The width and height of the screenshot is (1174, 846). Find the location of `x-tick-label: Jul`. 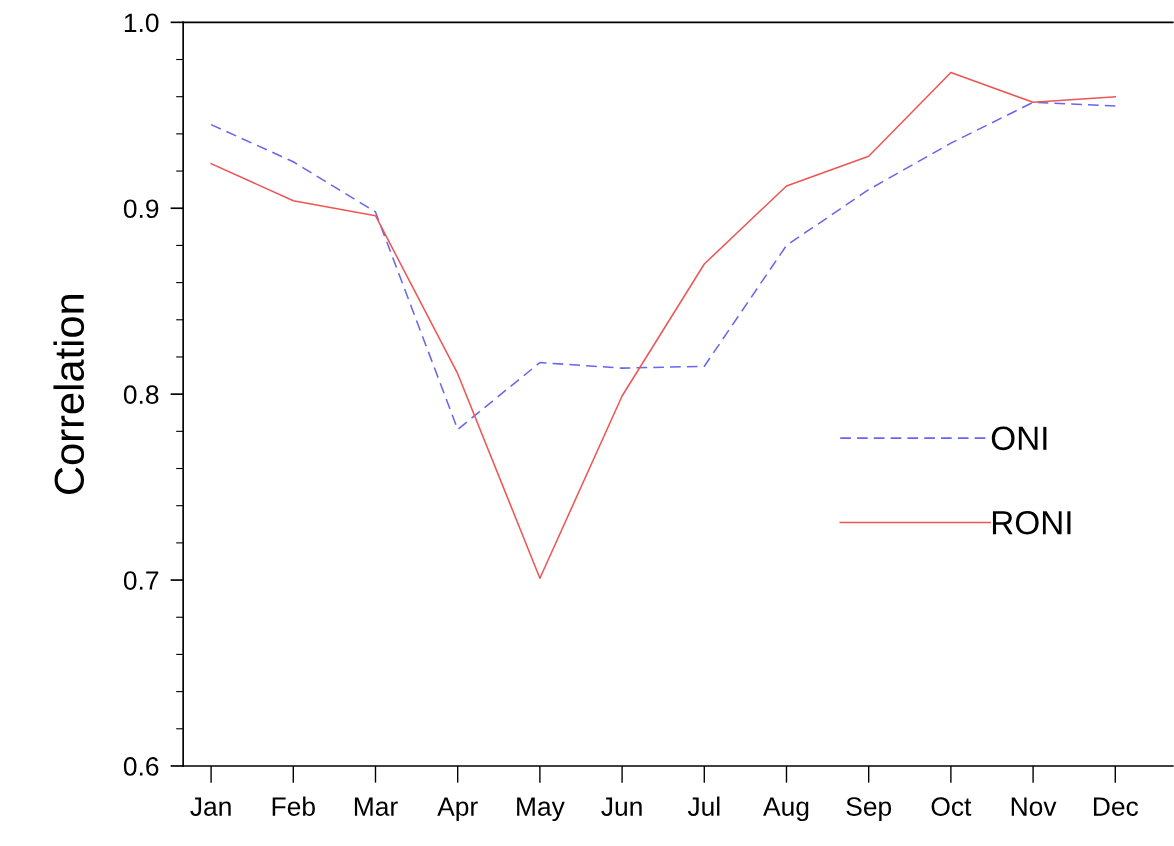

x-tick-label: Jul is located at coordinates (703, 806).